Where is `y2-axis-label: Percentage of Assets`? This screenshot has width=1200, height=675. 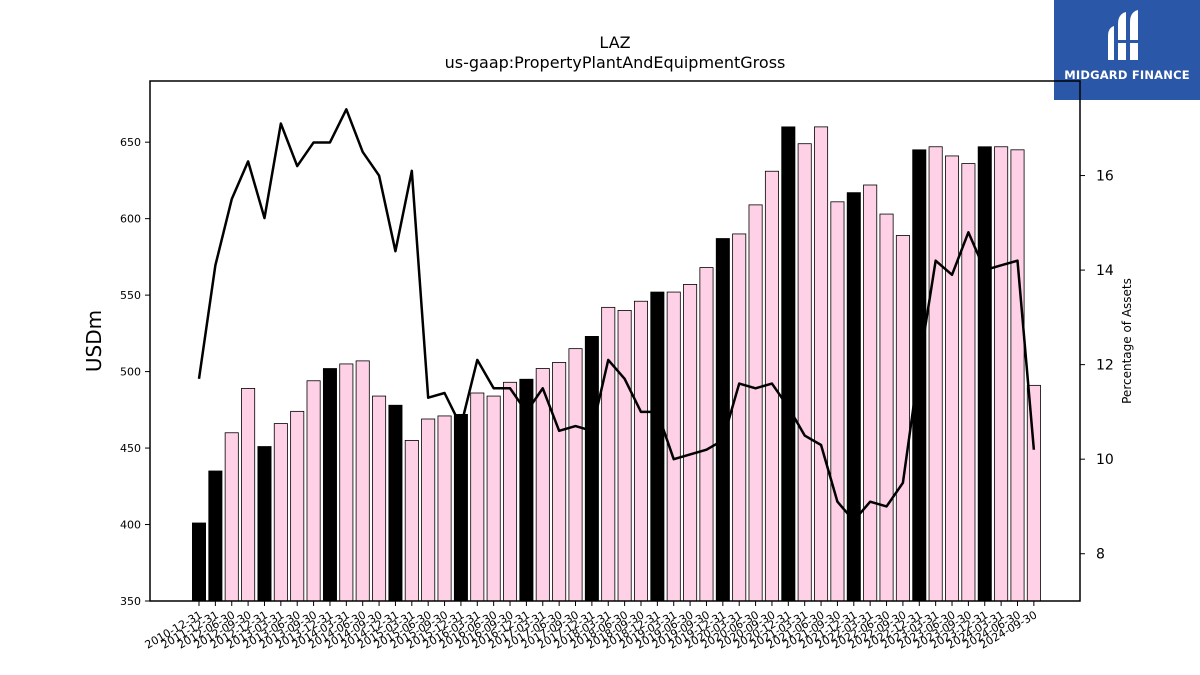
y2-axis-label: Percentage of Assets is located at coordinates (1127, 341).